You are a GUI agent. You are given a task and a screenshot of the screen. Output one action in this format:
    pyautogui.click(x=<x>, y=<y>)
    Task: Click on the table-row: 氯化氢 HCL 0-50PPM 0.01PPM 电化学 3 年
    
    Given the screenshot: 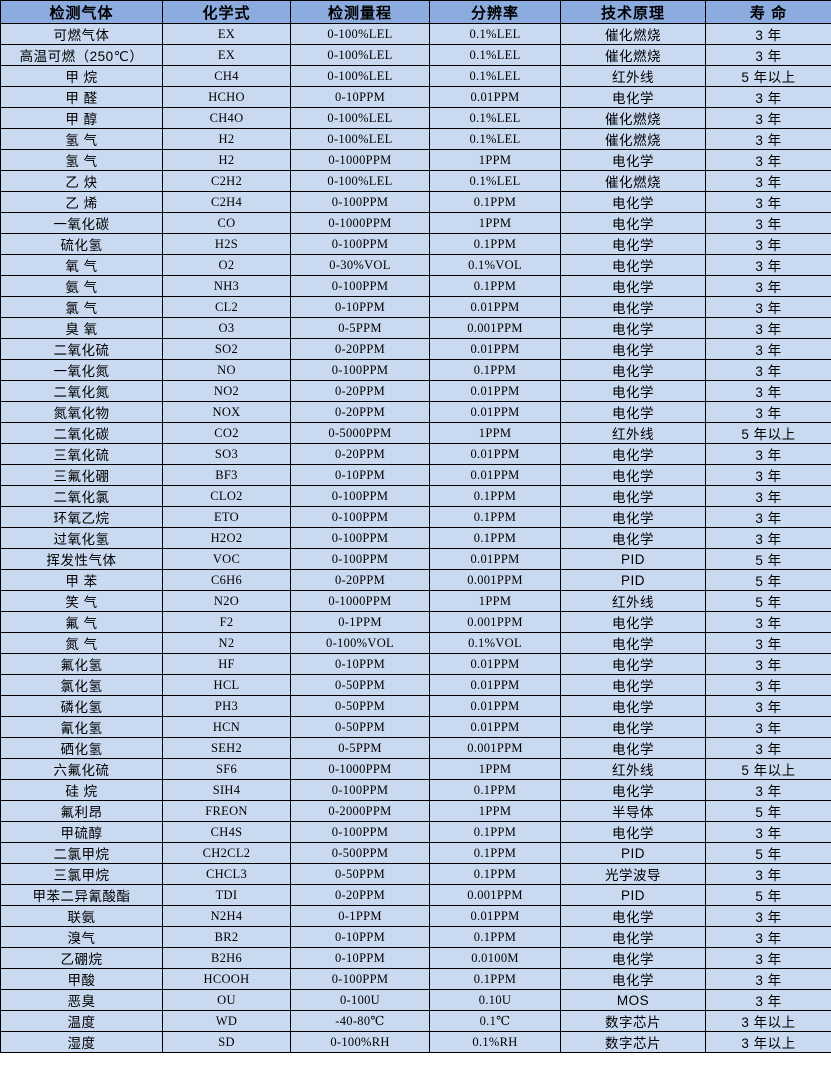 What is the action you would take?
    pyautogui.click(x=415, y=685)
    